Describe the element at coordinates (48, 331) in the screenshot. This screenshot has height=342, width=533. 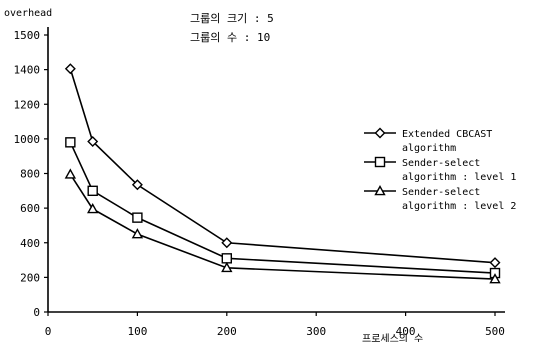
I see `x-tick-label: 0` at that location.